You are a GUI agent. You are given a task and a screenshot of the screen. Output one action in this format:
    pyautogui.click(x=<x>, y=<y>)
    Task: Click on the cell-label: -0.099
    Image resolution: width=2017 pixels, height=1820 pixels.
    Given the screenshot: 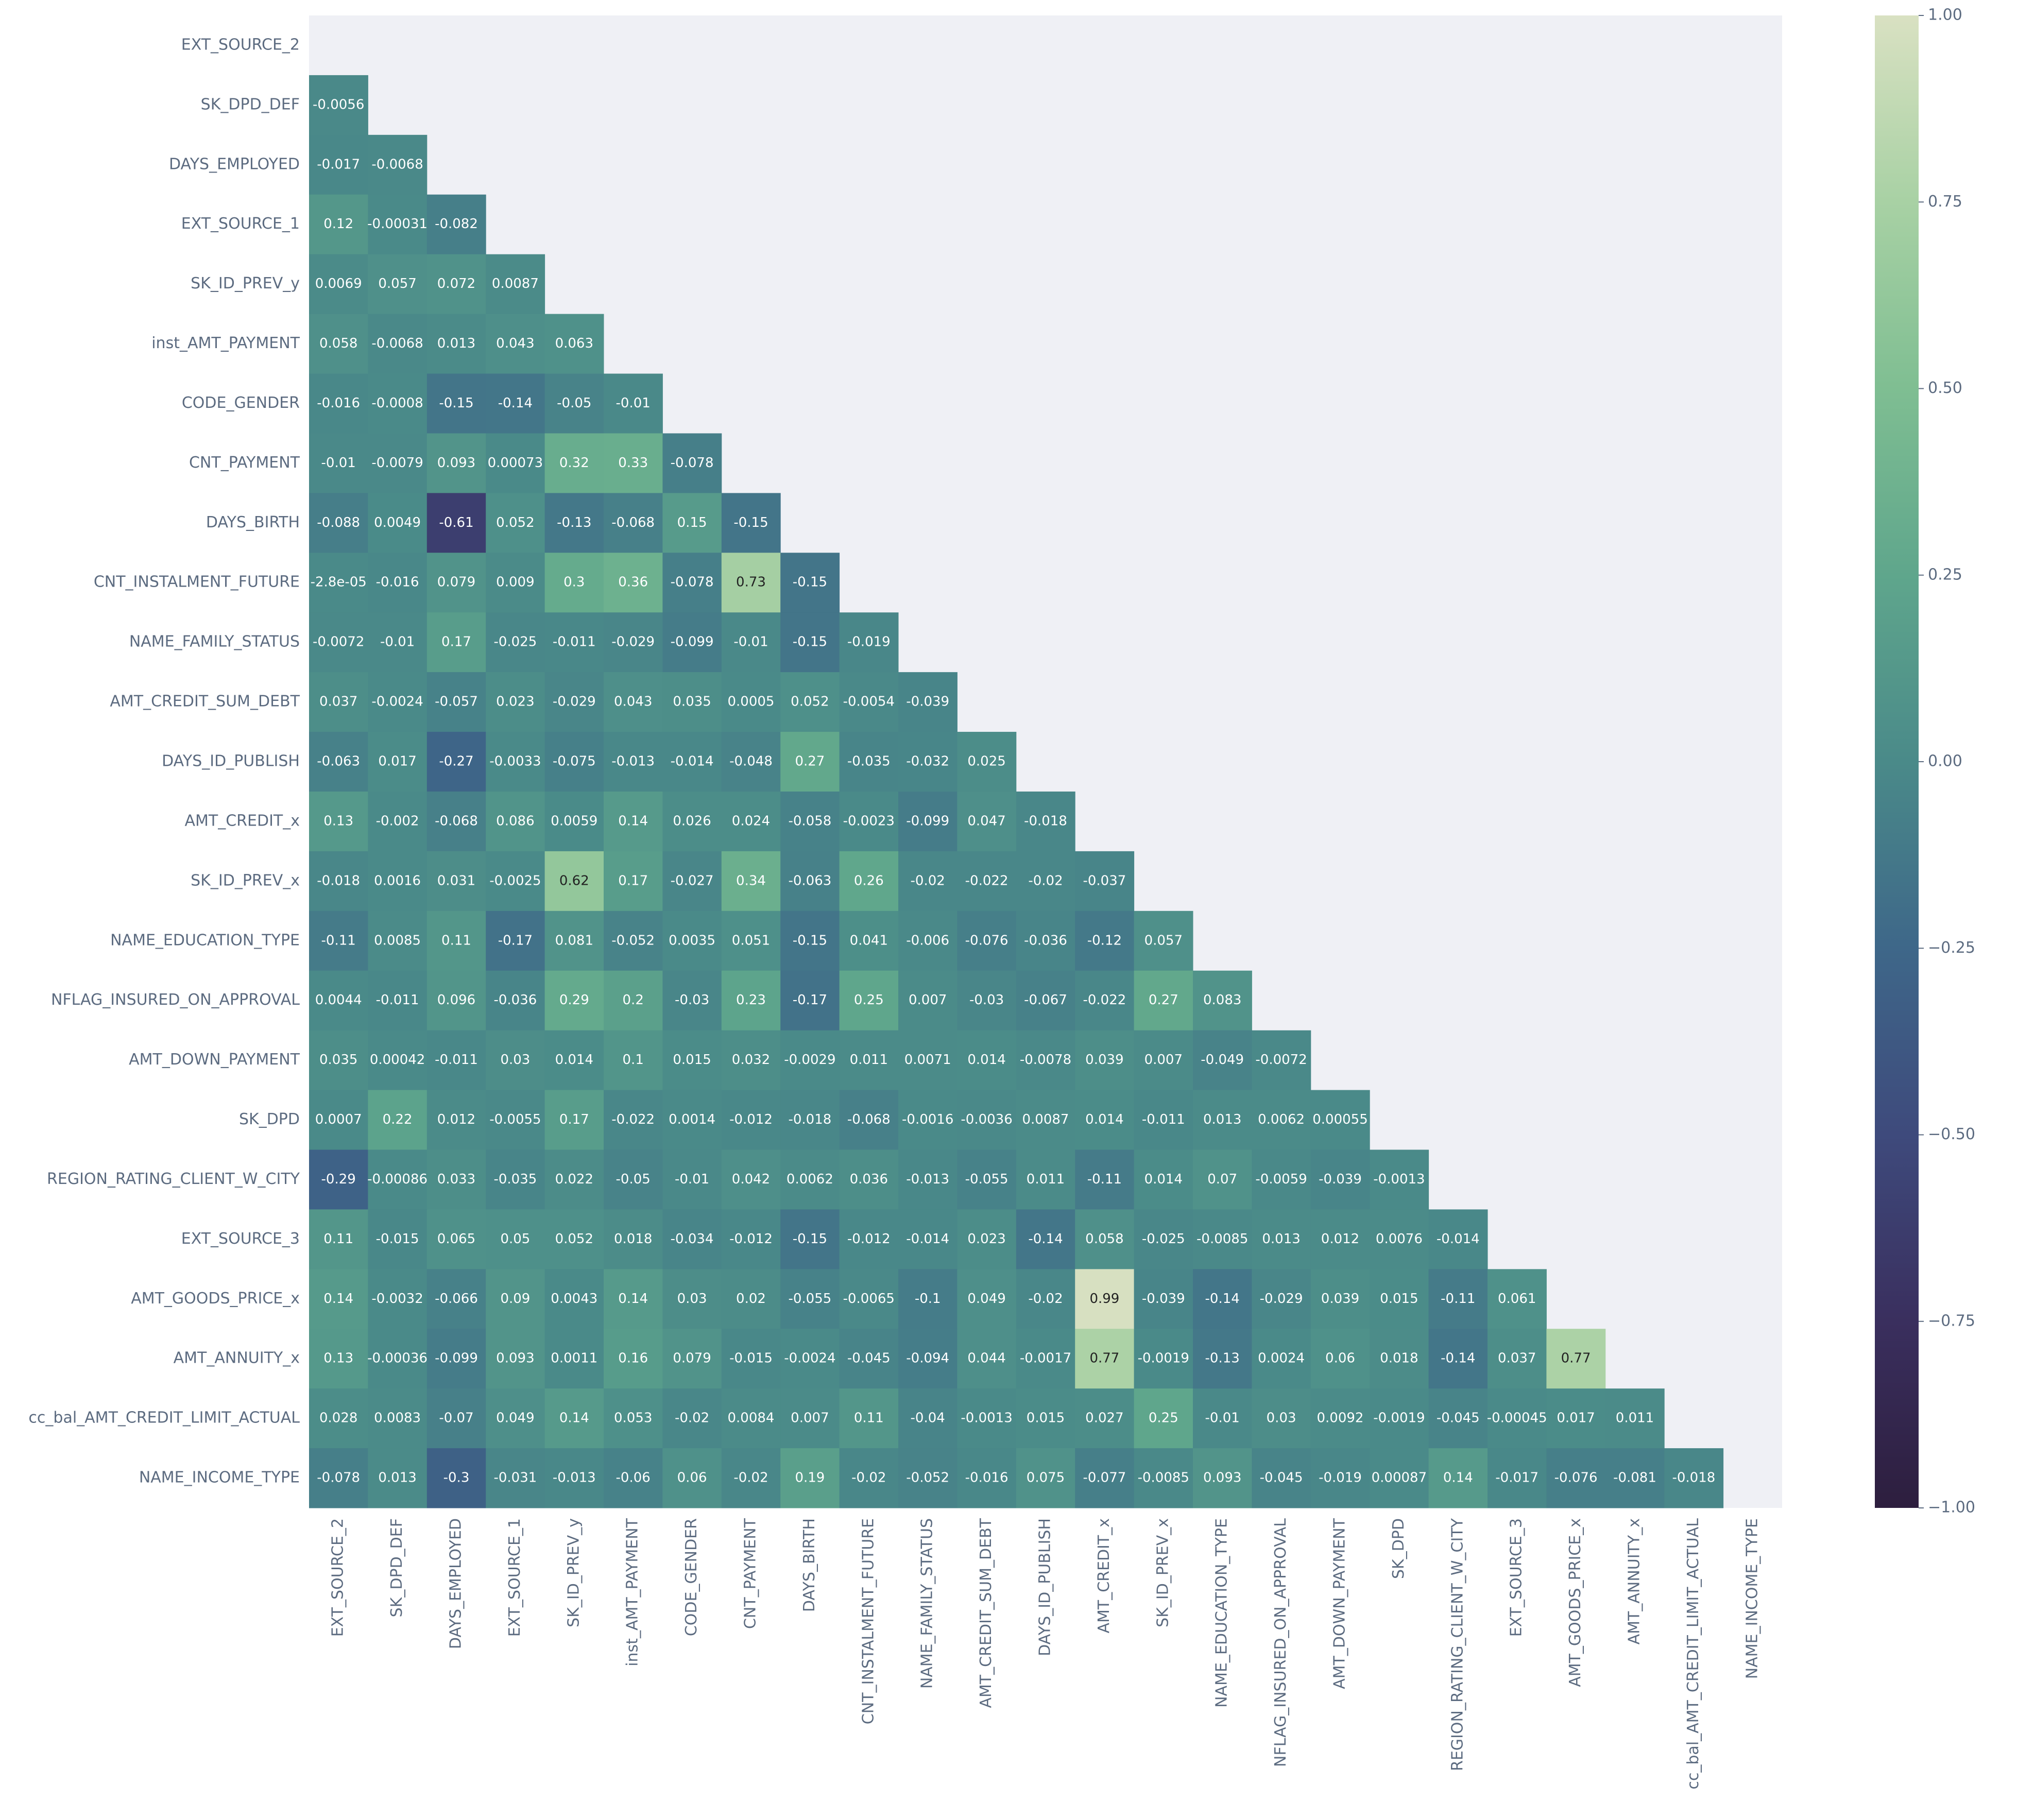 What is the action you would take?
    pyautogui.click(x=692, y=642)
    